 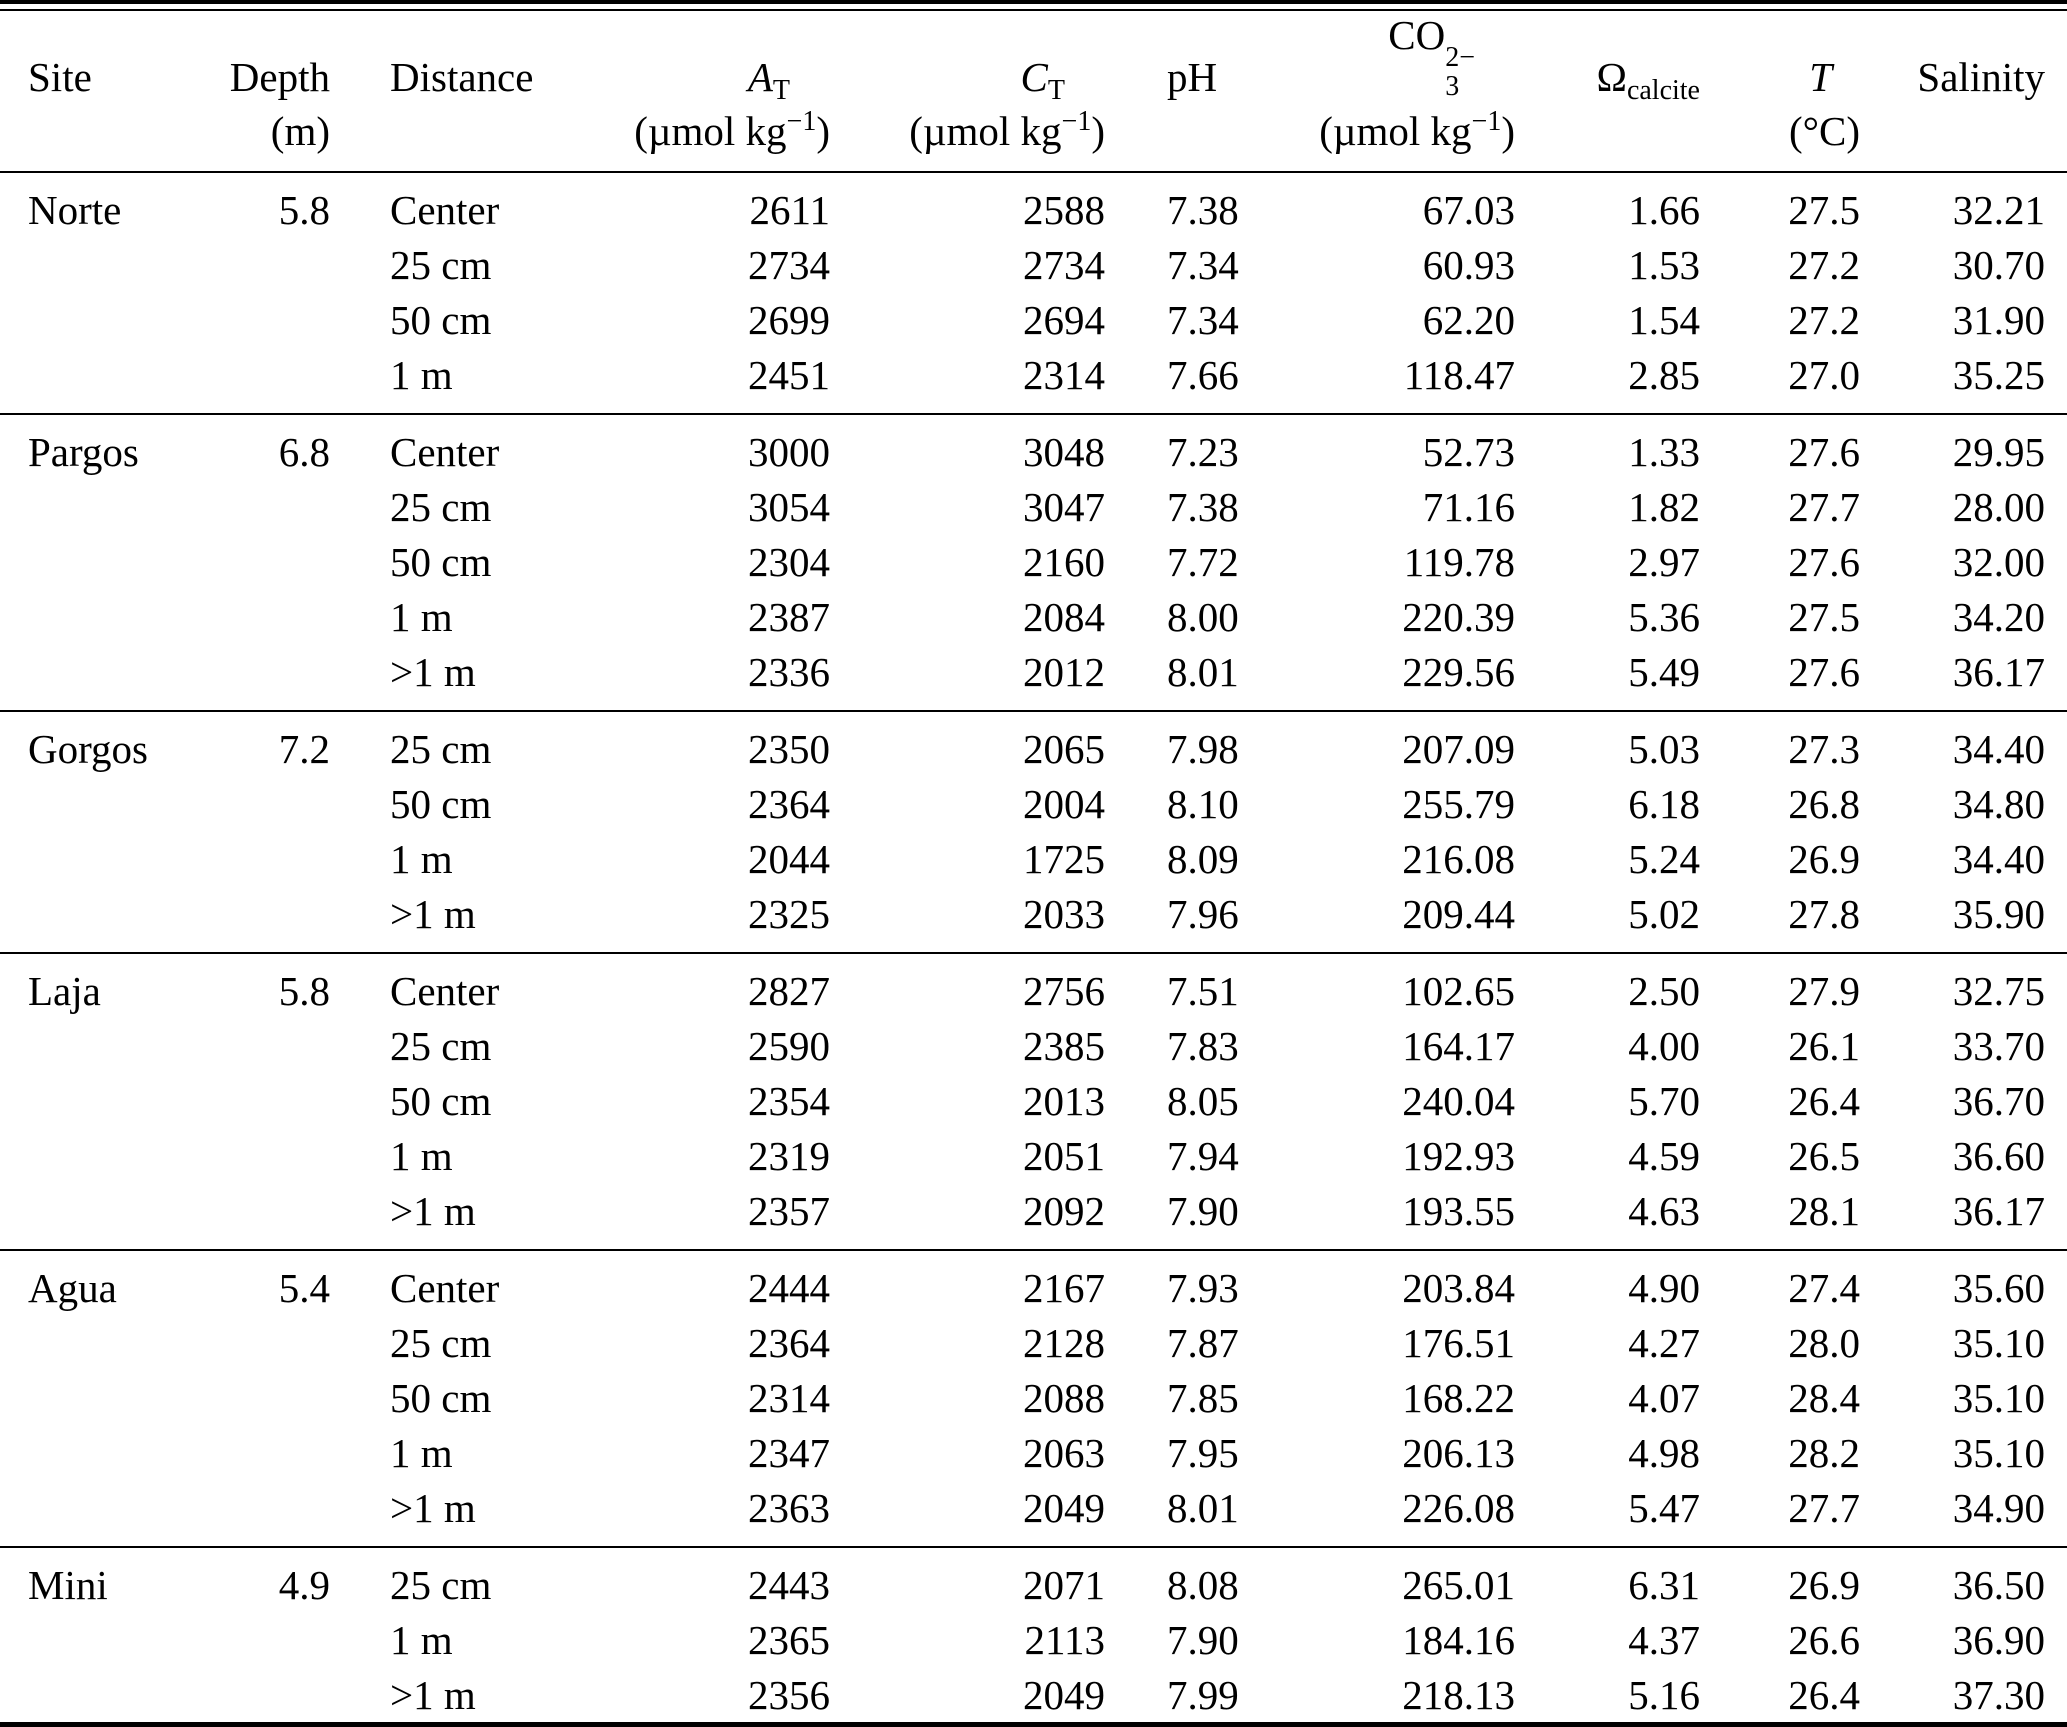 What do you see at coordinates (1458, 1639) in the screenshot?
I see `cell-co3: 184.16` at bounding box center [1458, 1639].